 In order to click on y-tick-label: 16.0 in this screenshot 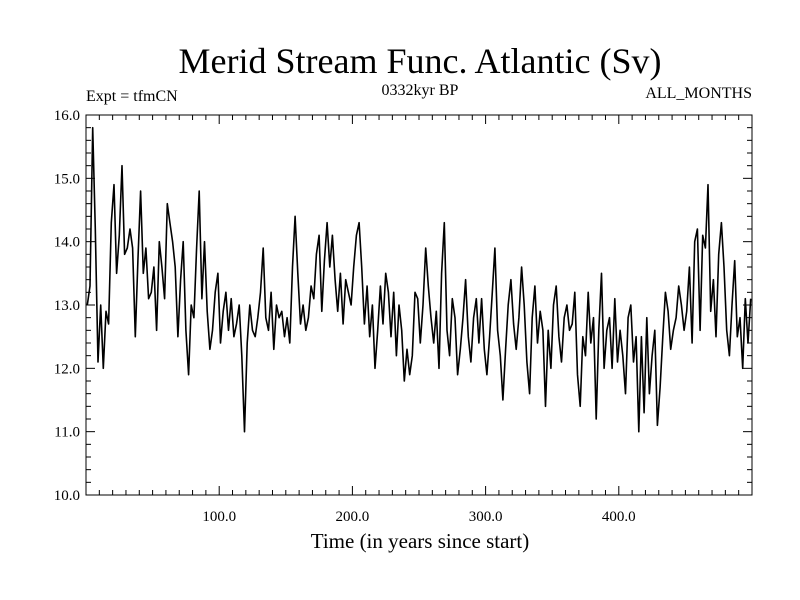, I will do `click(67, 116)`.